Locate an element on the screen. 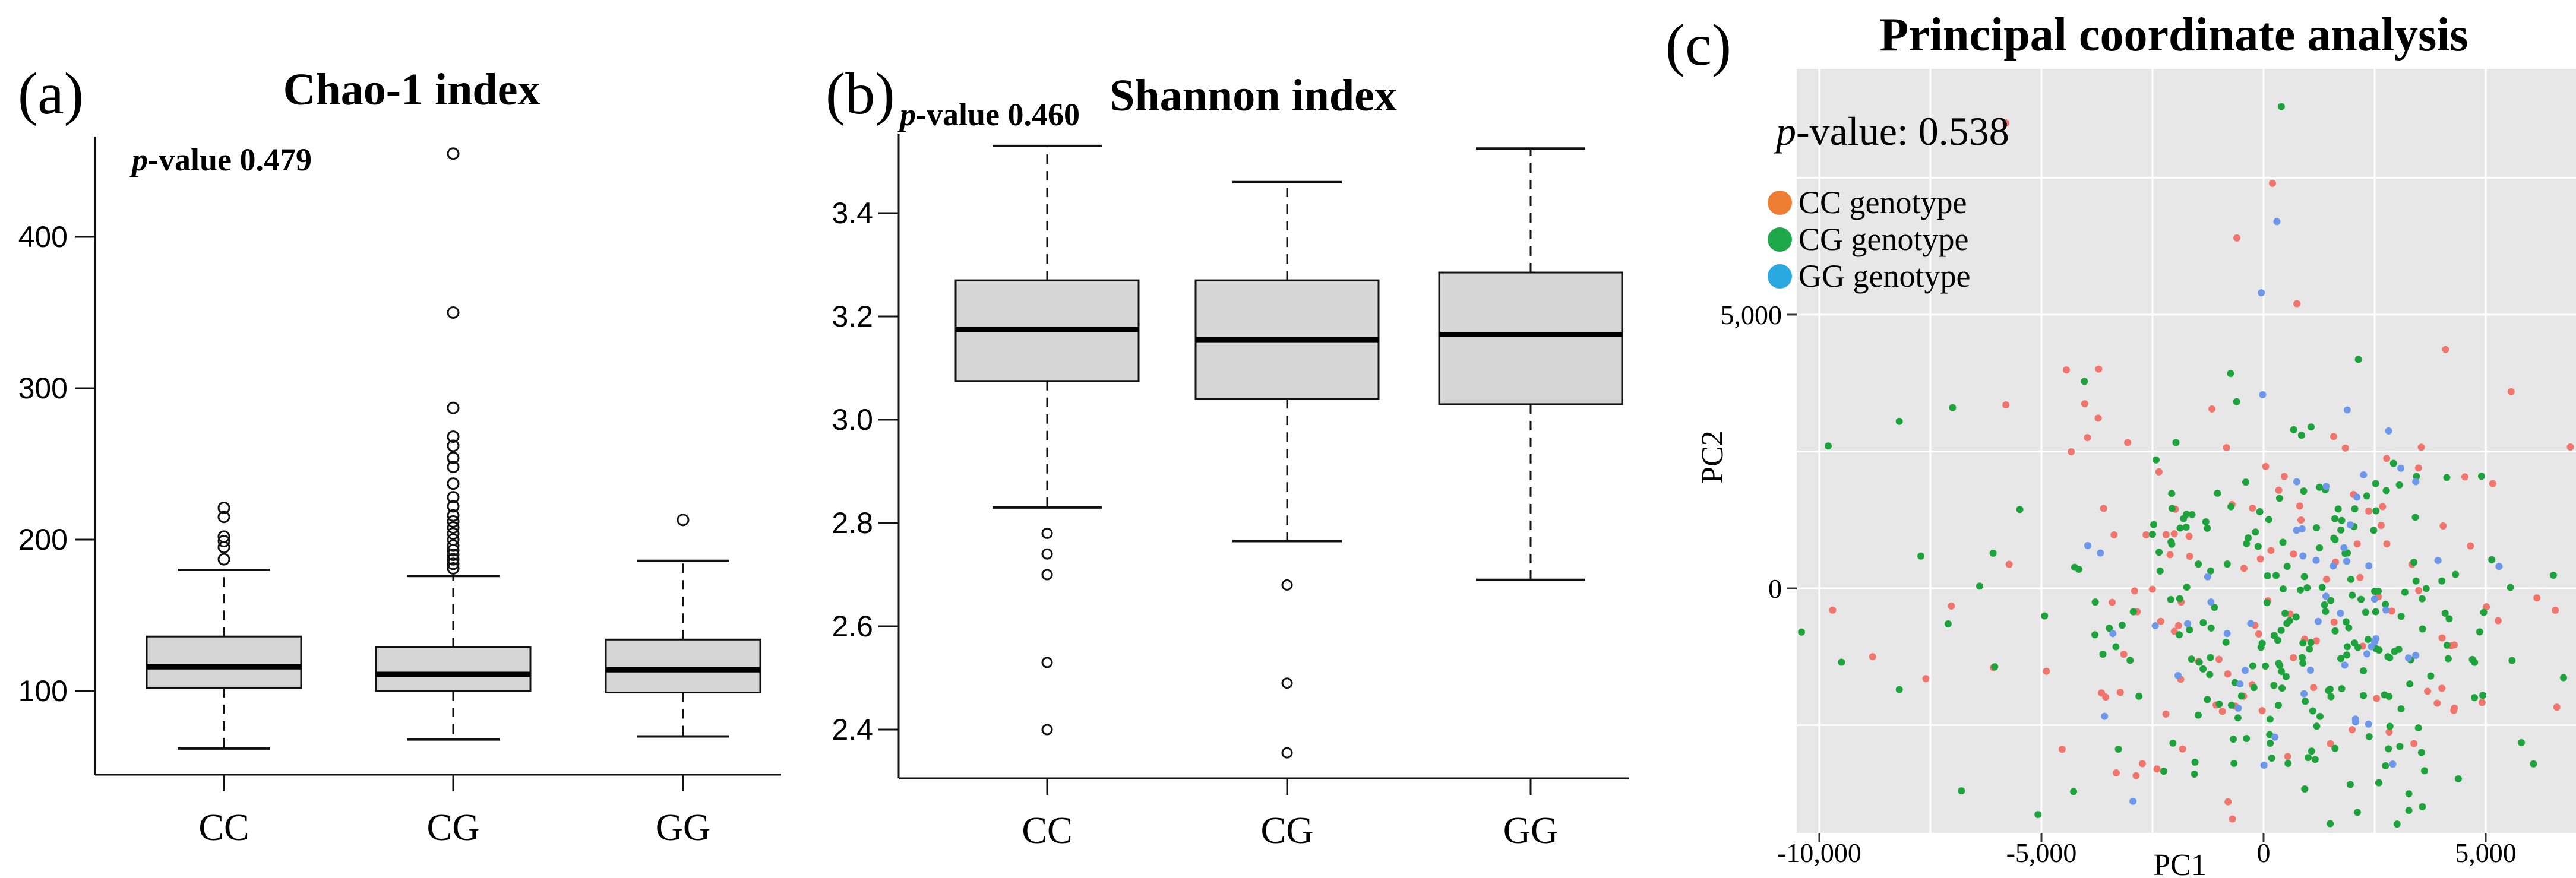 The image size is (2576, 878). chao1-pvalue: p-value 0.479 is located at coordinates (222, 159).